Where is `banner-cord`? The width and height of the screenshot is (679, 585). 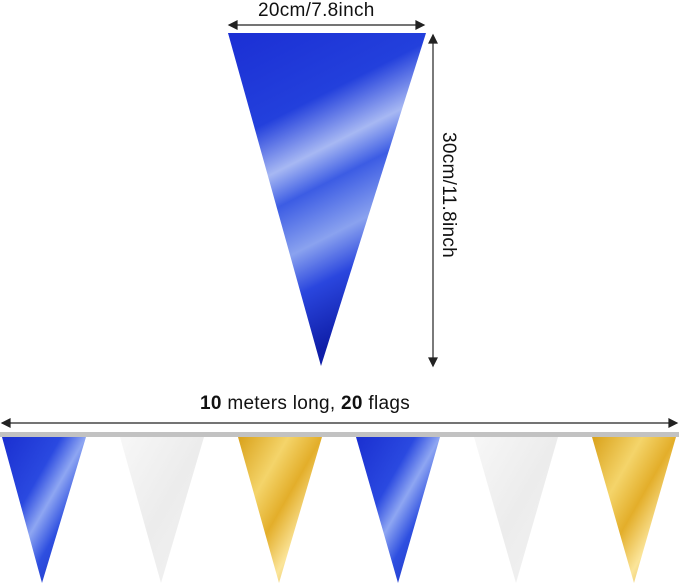
banner-cord is located at coordinates (339, 434).